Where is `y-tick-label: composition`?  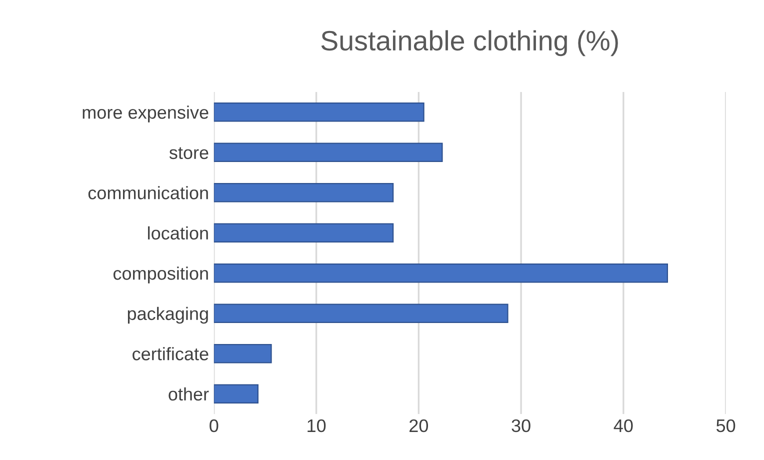
y-tick-label: composition is located at coordinates (160, 275).